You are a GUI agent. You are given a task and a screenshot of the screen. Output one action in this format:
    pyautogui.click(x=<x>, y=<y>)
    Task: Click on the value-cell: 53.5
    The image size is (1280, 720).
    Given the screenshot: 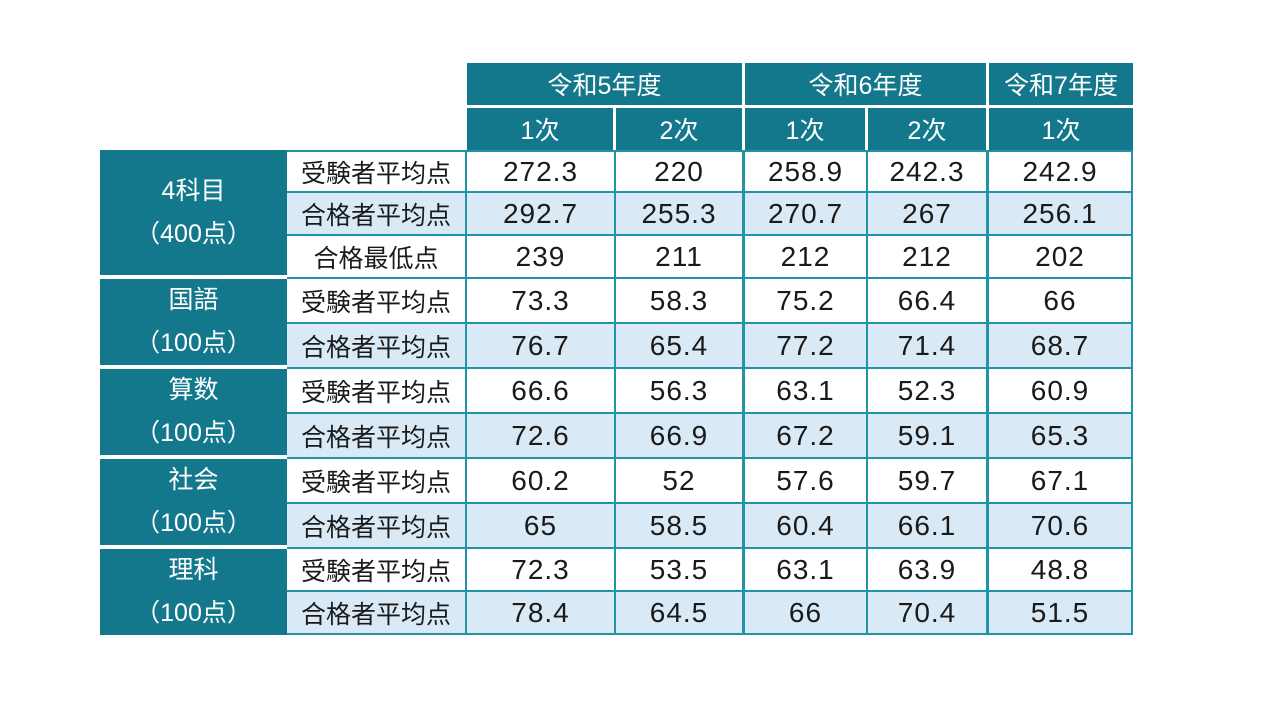 What is the action you would take?
    pyautogui.click(x=680, y=570)
    